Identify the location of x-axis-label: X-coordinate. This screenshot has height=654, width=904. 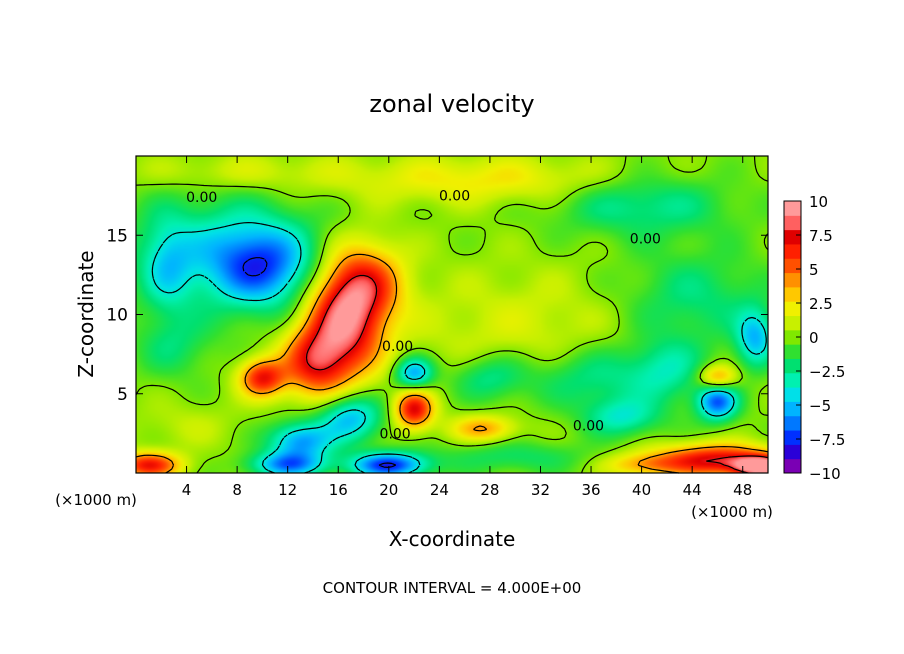
(452, 539).